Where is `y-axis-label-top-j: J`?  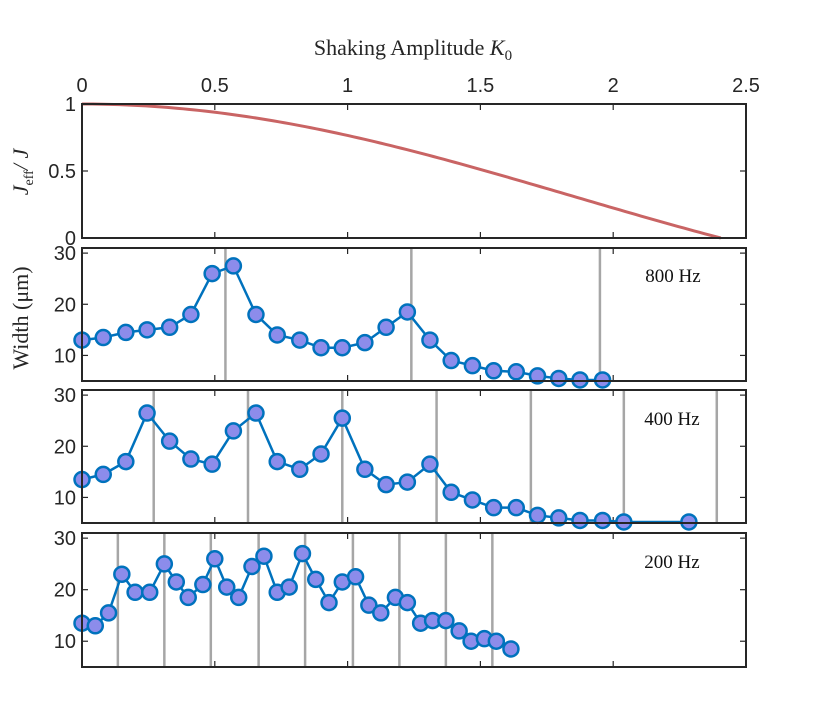 y-axis-label-top-j: J is located at coordinates (20, 189).